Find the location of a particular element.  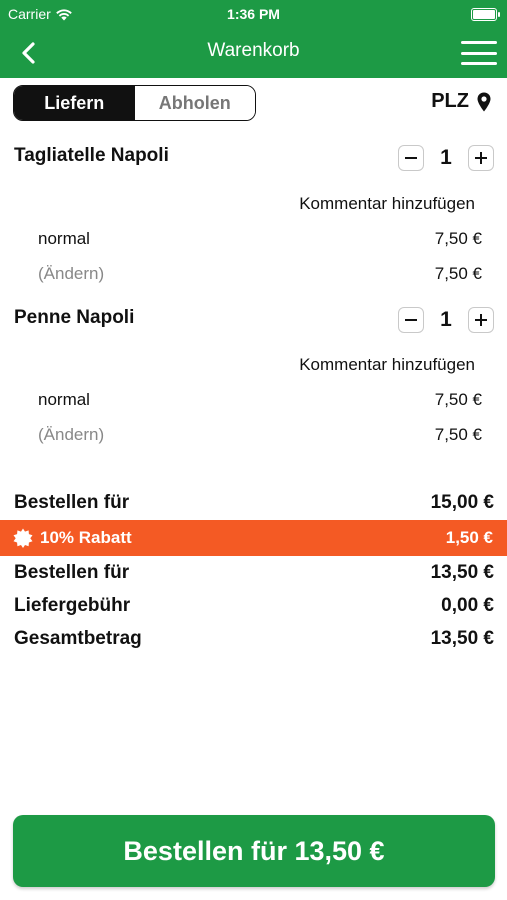

discount-badge-icon is located at coordinates (23, 538).